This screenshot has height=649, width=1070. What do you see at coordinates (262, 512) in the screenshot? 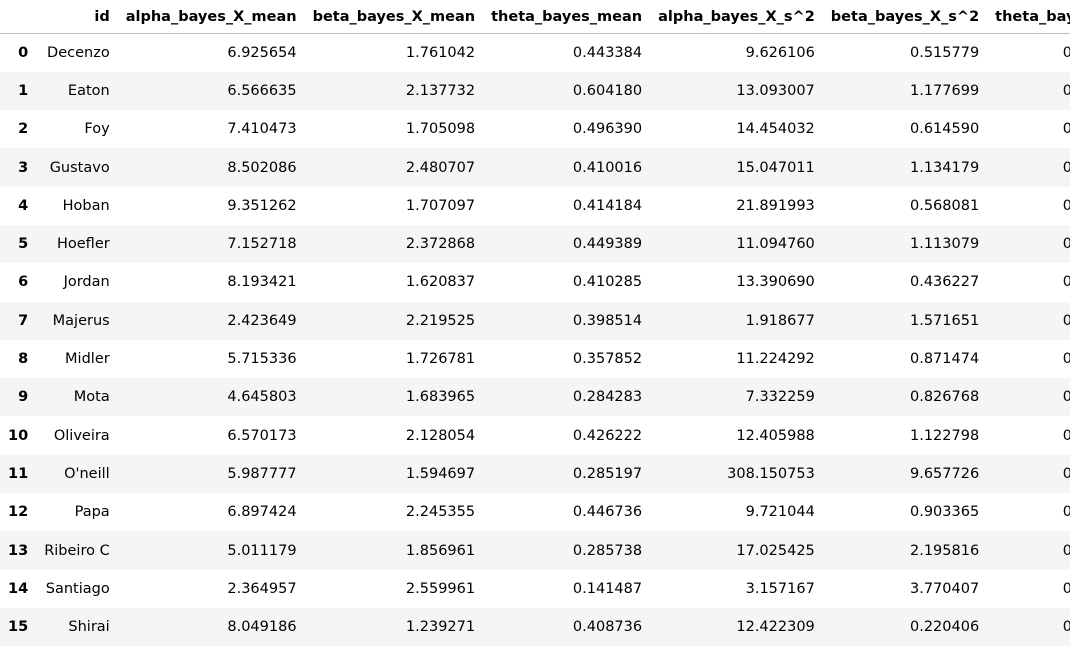
I see `cell-alpha-mean: 6.897424` at bounding box center [262, 512].